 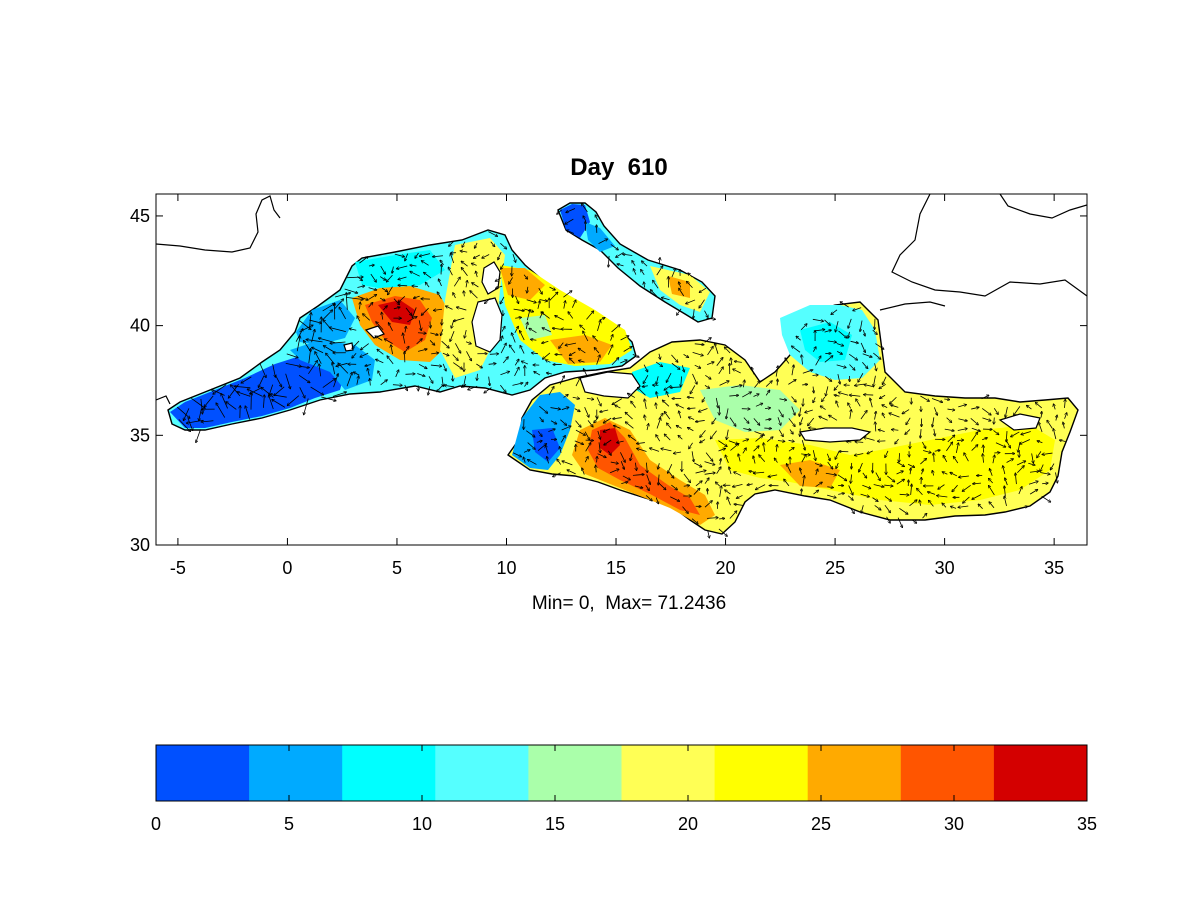 What do you see at coordinates (400, 270) in the screenshot?
I see `patch-gulf-lion` at bounding box center [400, 270].